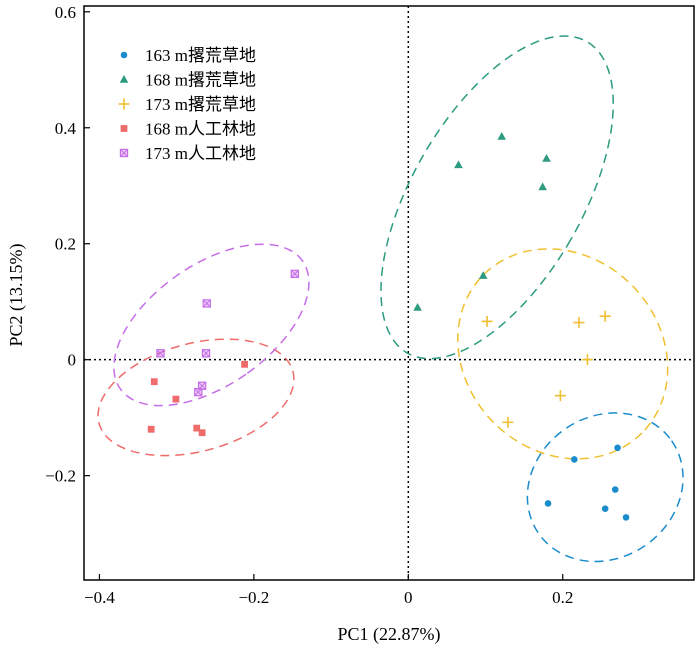  Describe the element at coordinates (200, 80) in the screenshot. I see `legend-label: 168 m撂荒草地` at that location.